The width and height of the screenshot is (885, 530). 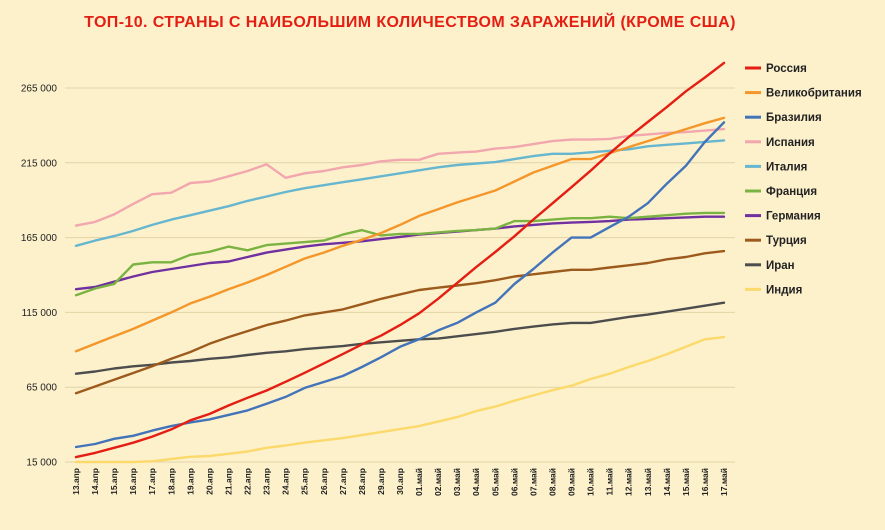 I want to click on x-tick-label: 08.май, so click(x=552, y=482).